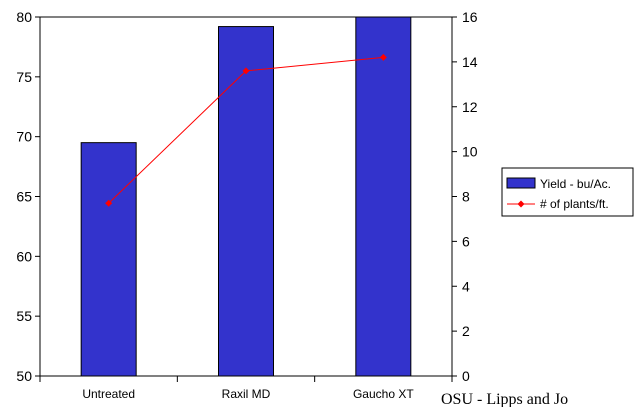 The width and height of the screenshot is (634, 407). I want to click on right-tick-label: 4, so click(466, 286).